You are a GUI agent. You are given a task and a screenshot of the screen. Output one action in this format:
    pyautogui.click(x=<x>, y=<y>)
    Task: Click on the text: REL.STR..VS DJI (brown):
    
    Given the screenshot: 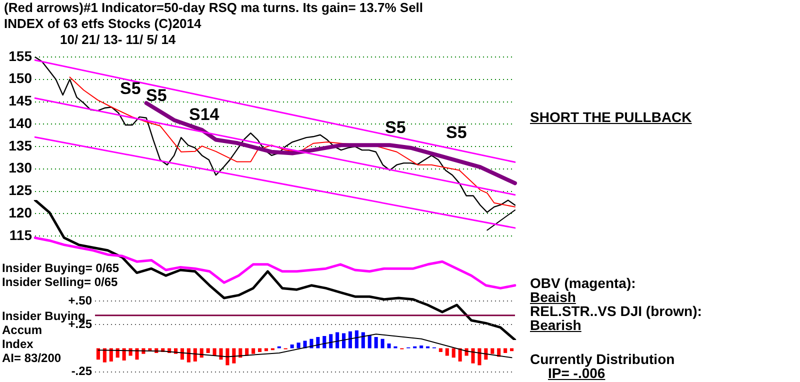 What is the action you would take?
    pyautogui.click(x=616, y=311)
    